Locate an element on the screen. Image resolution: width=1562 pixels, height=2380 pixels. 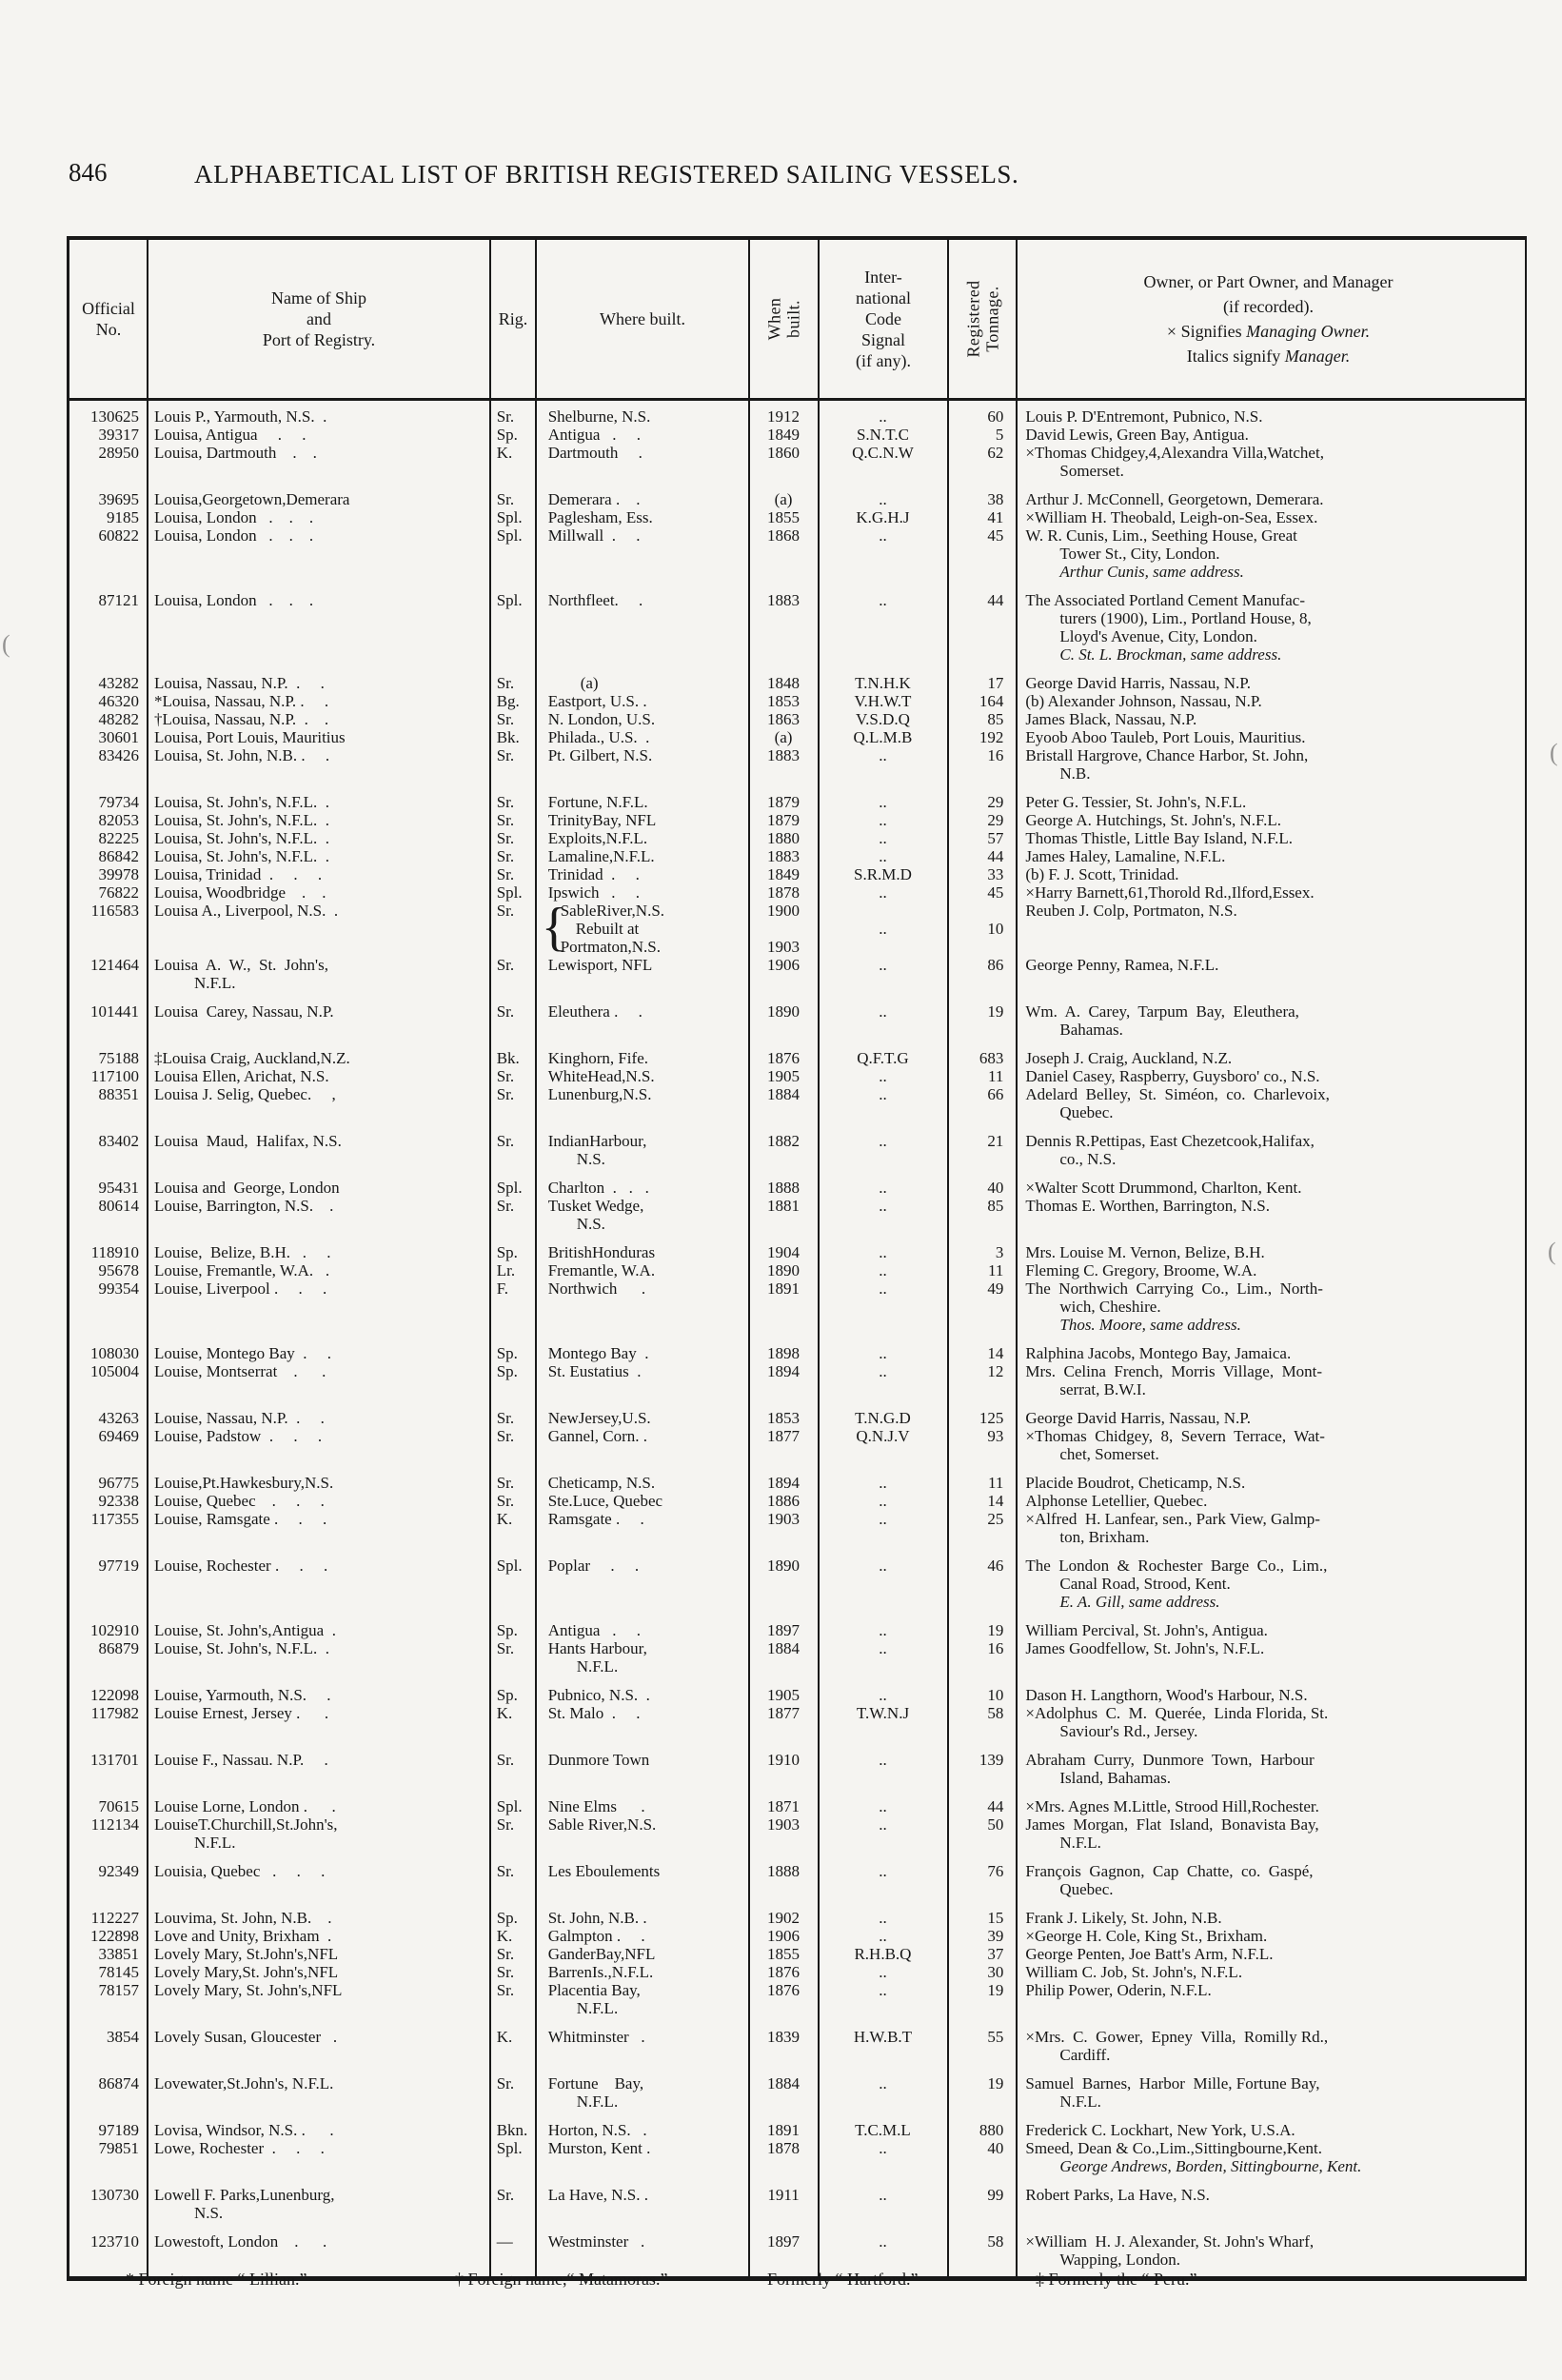
text-line: LouiseT.Churchill,St.John's, is located at coordinates (245, 1824).